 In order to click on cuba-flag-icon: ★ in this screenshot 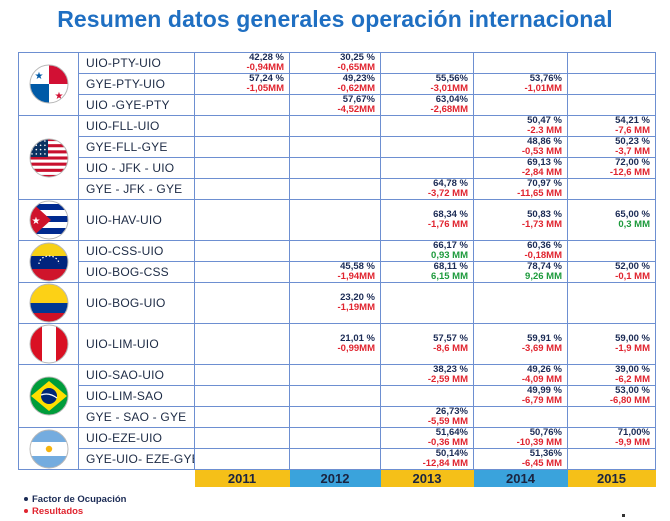, I will do `click(48, 220)`.